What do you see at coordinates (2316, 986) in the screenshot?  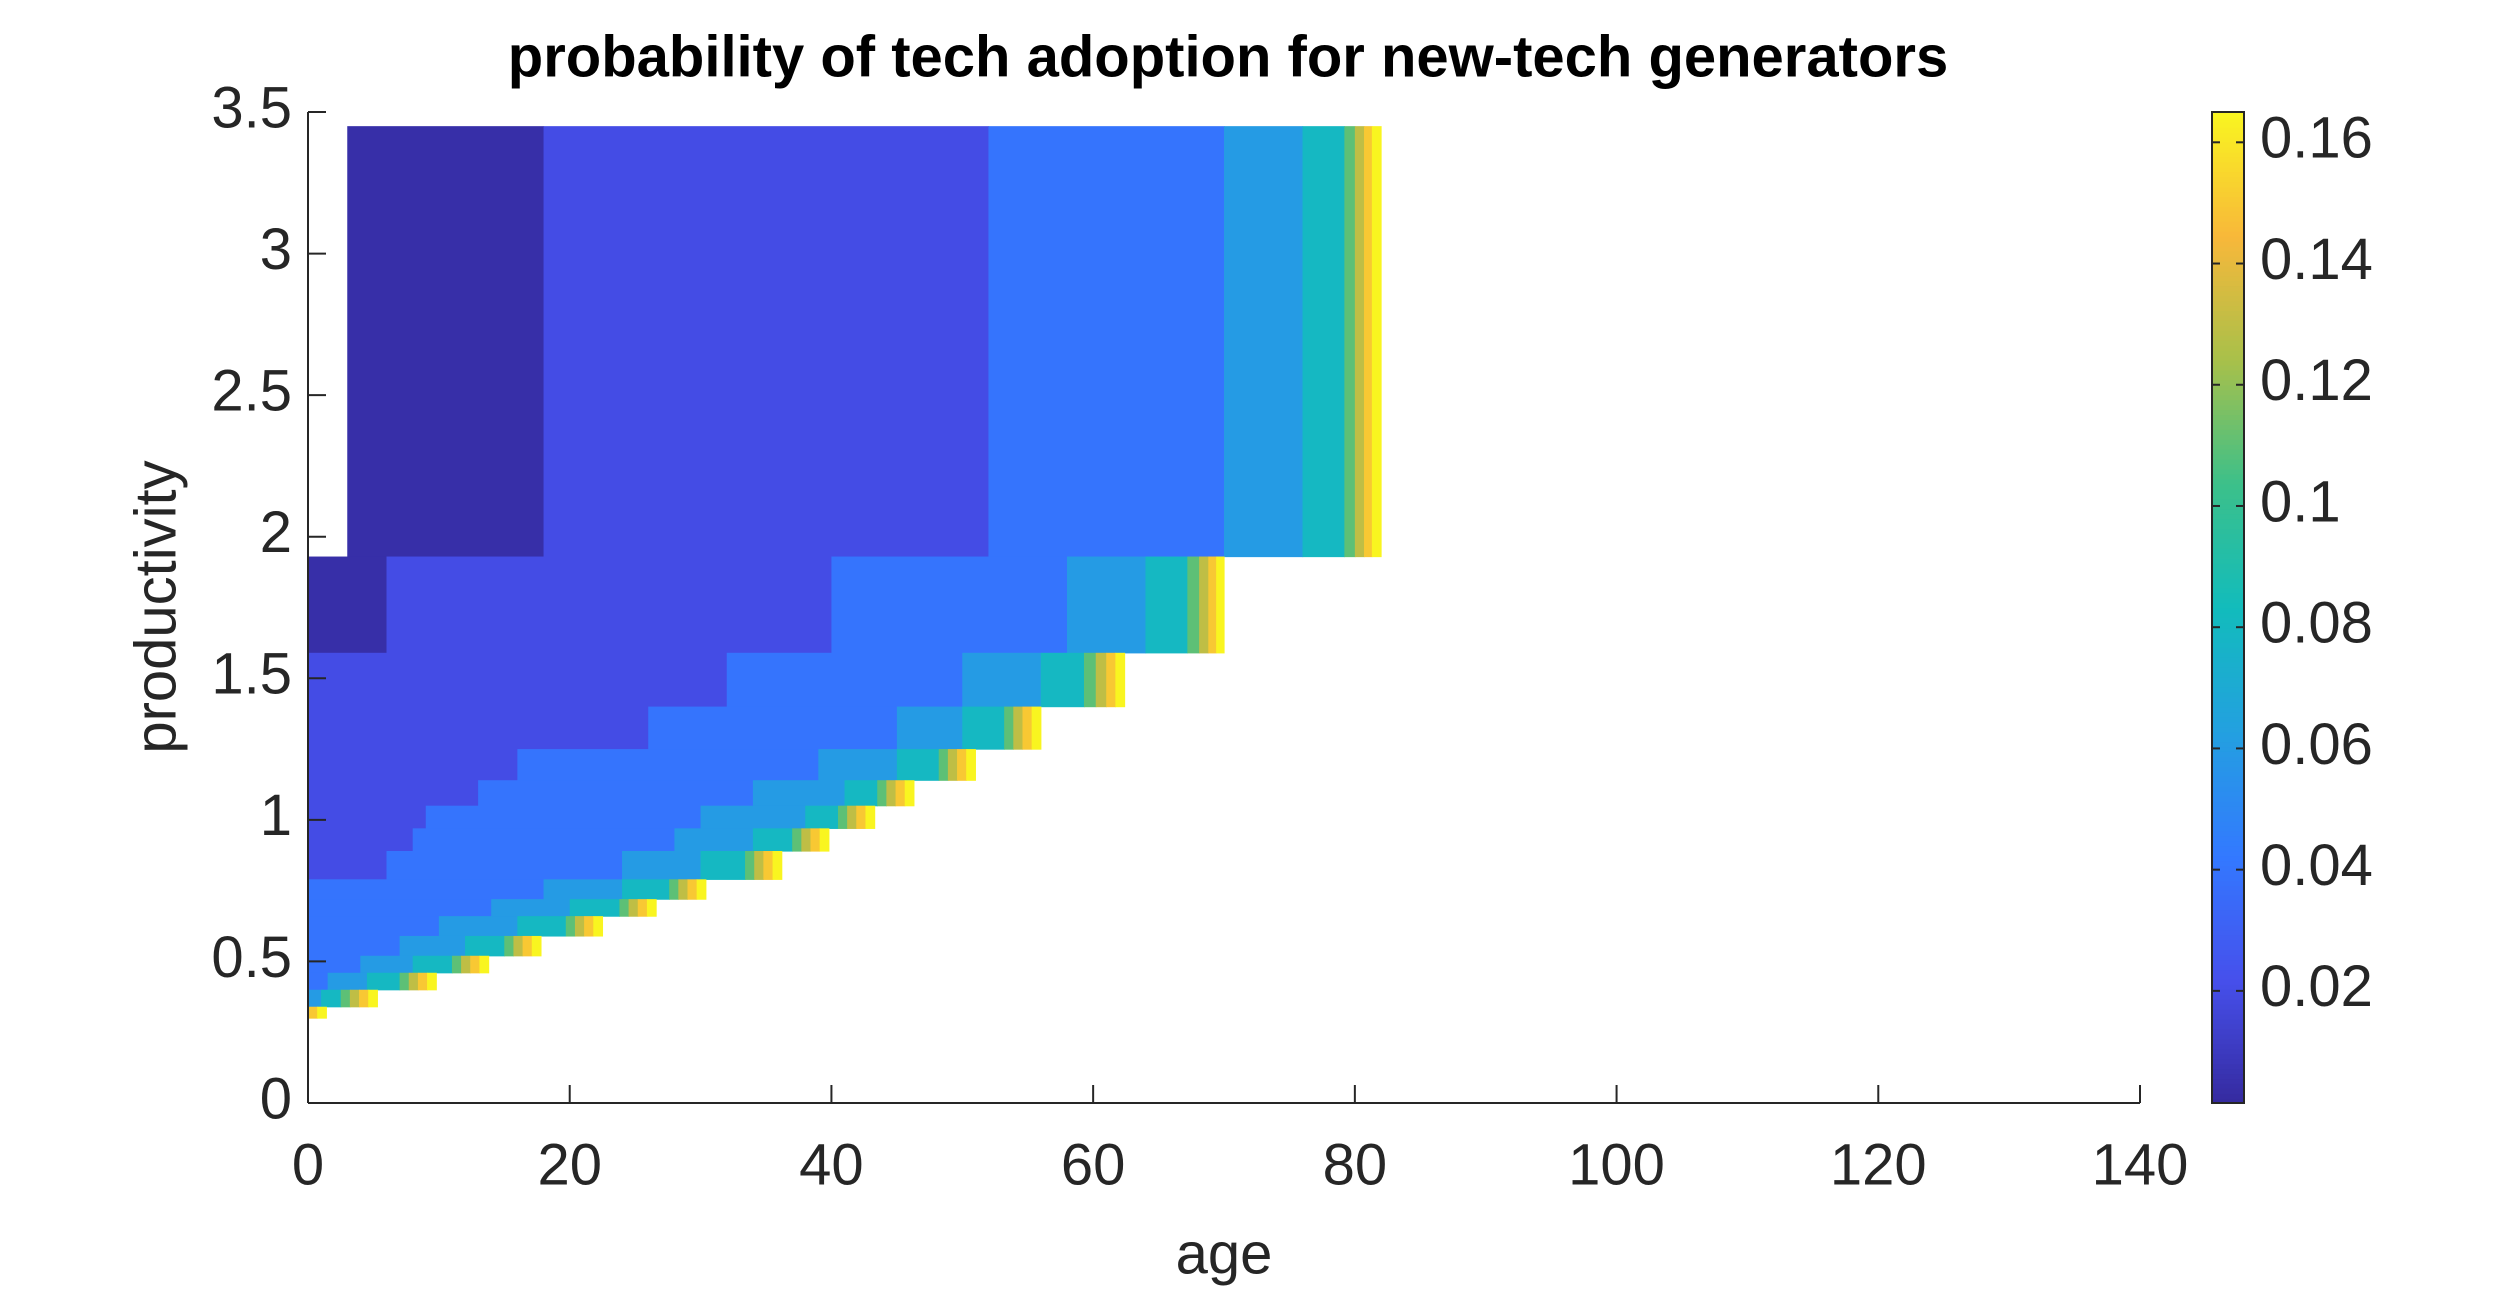 I see `colorbar-tick-label: 0.02` at bounding box center [2316, 986].